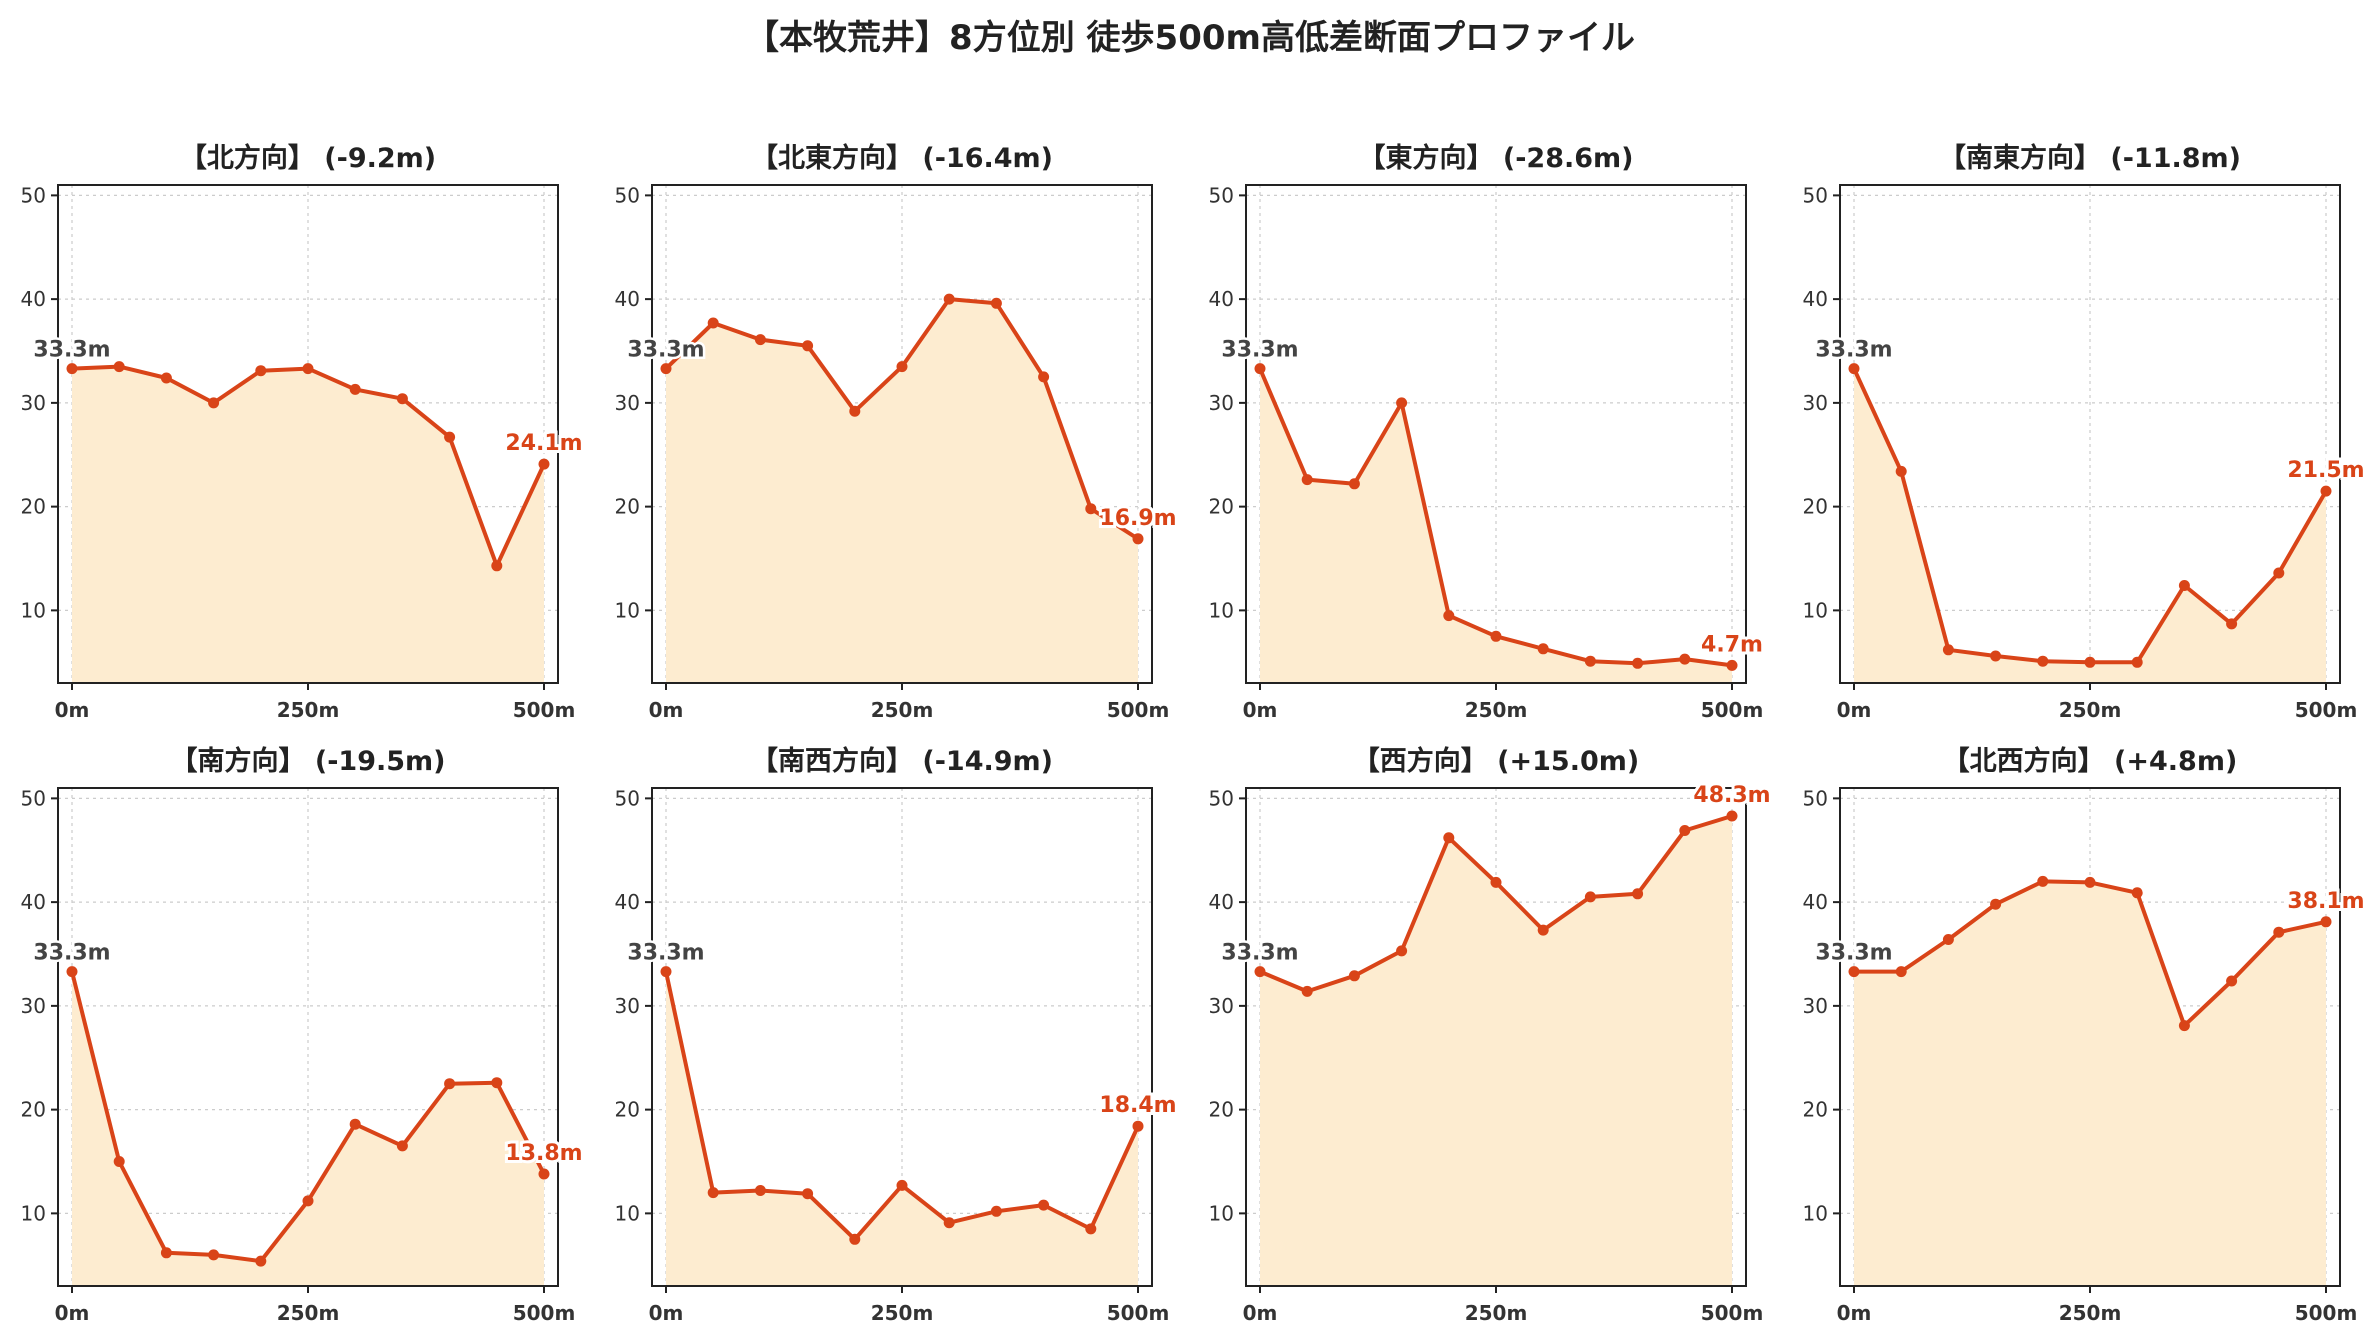 Image resolution: width=2380 pixels, height=1340 pixels. Describe the element at coordinates (543, 443) in the screenshot. I see `end-elevation-label: 24.1m` at that location.